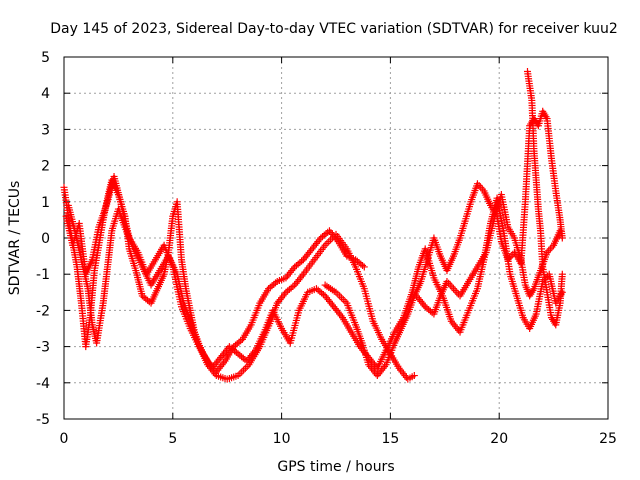  What do you see at coordinates (45, 239) in the screenshot?
I see `y-tick-label: 0` at bounding box center [45, 239].